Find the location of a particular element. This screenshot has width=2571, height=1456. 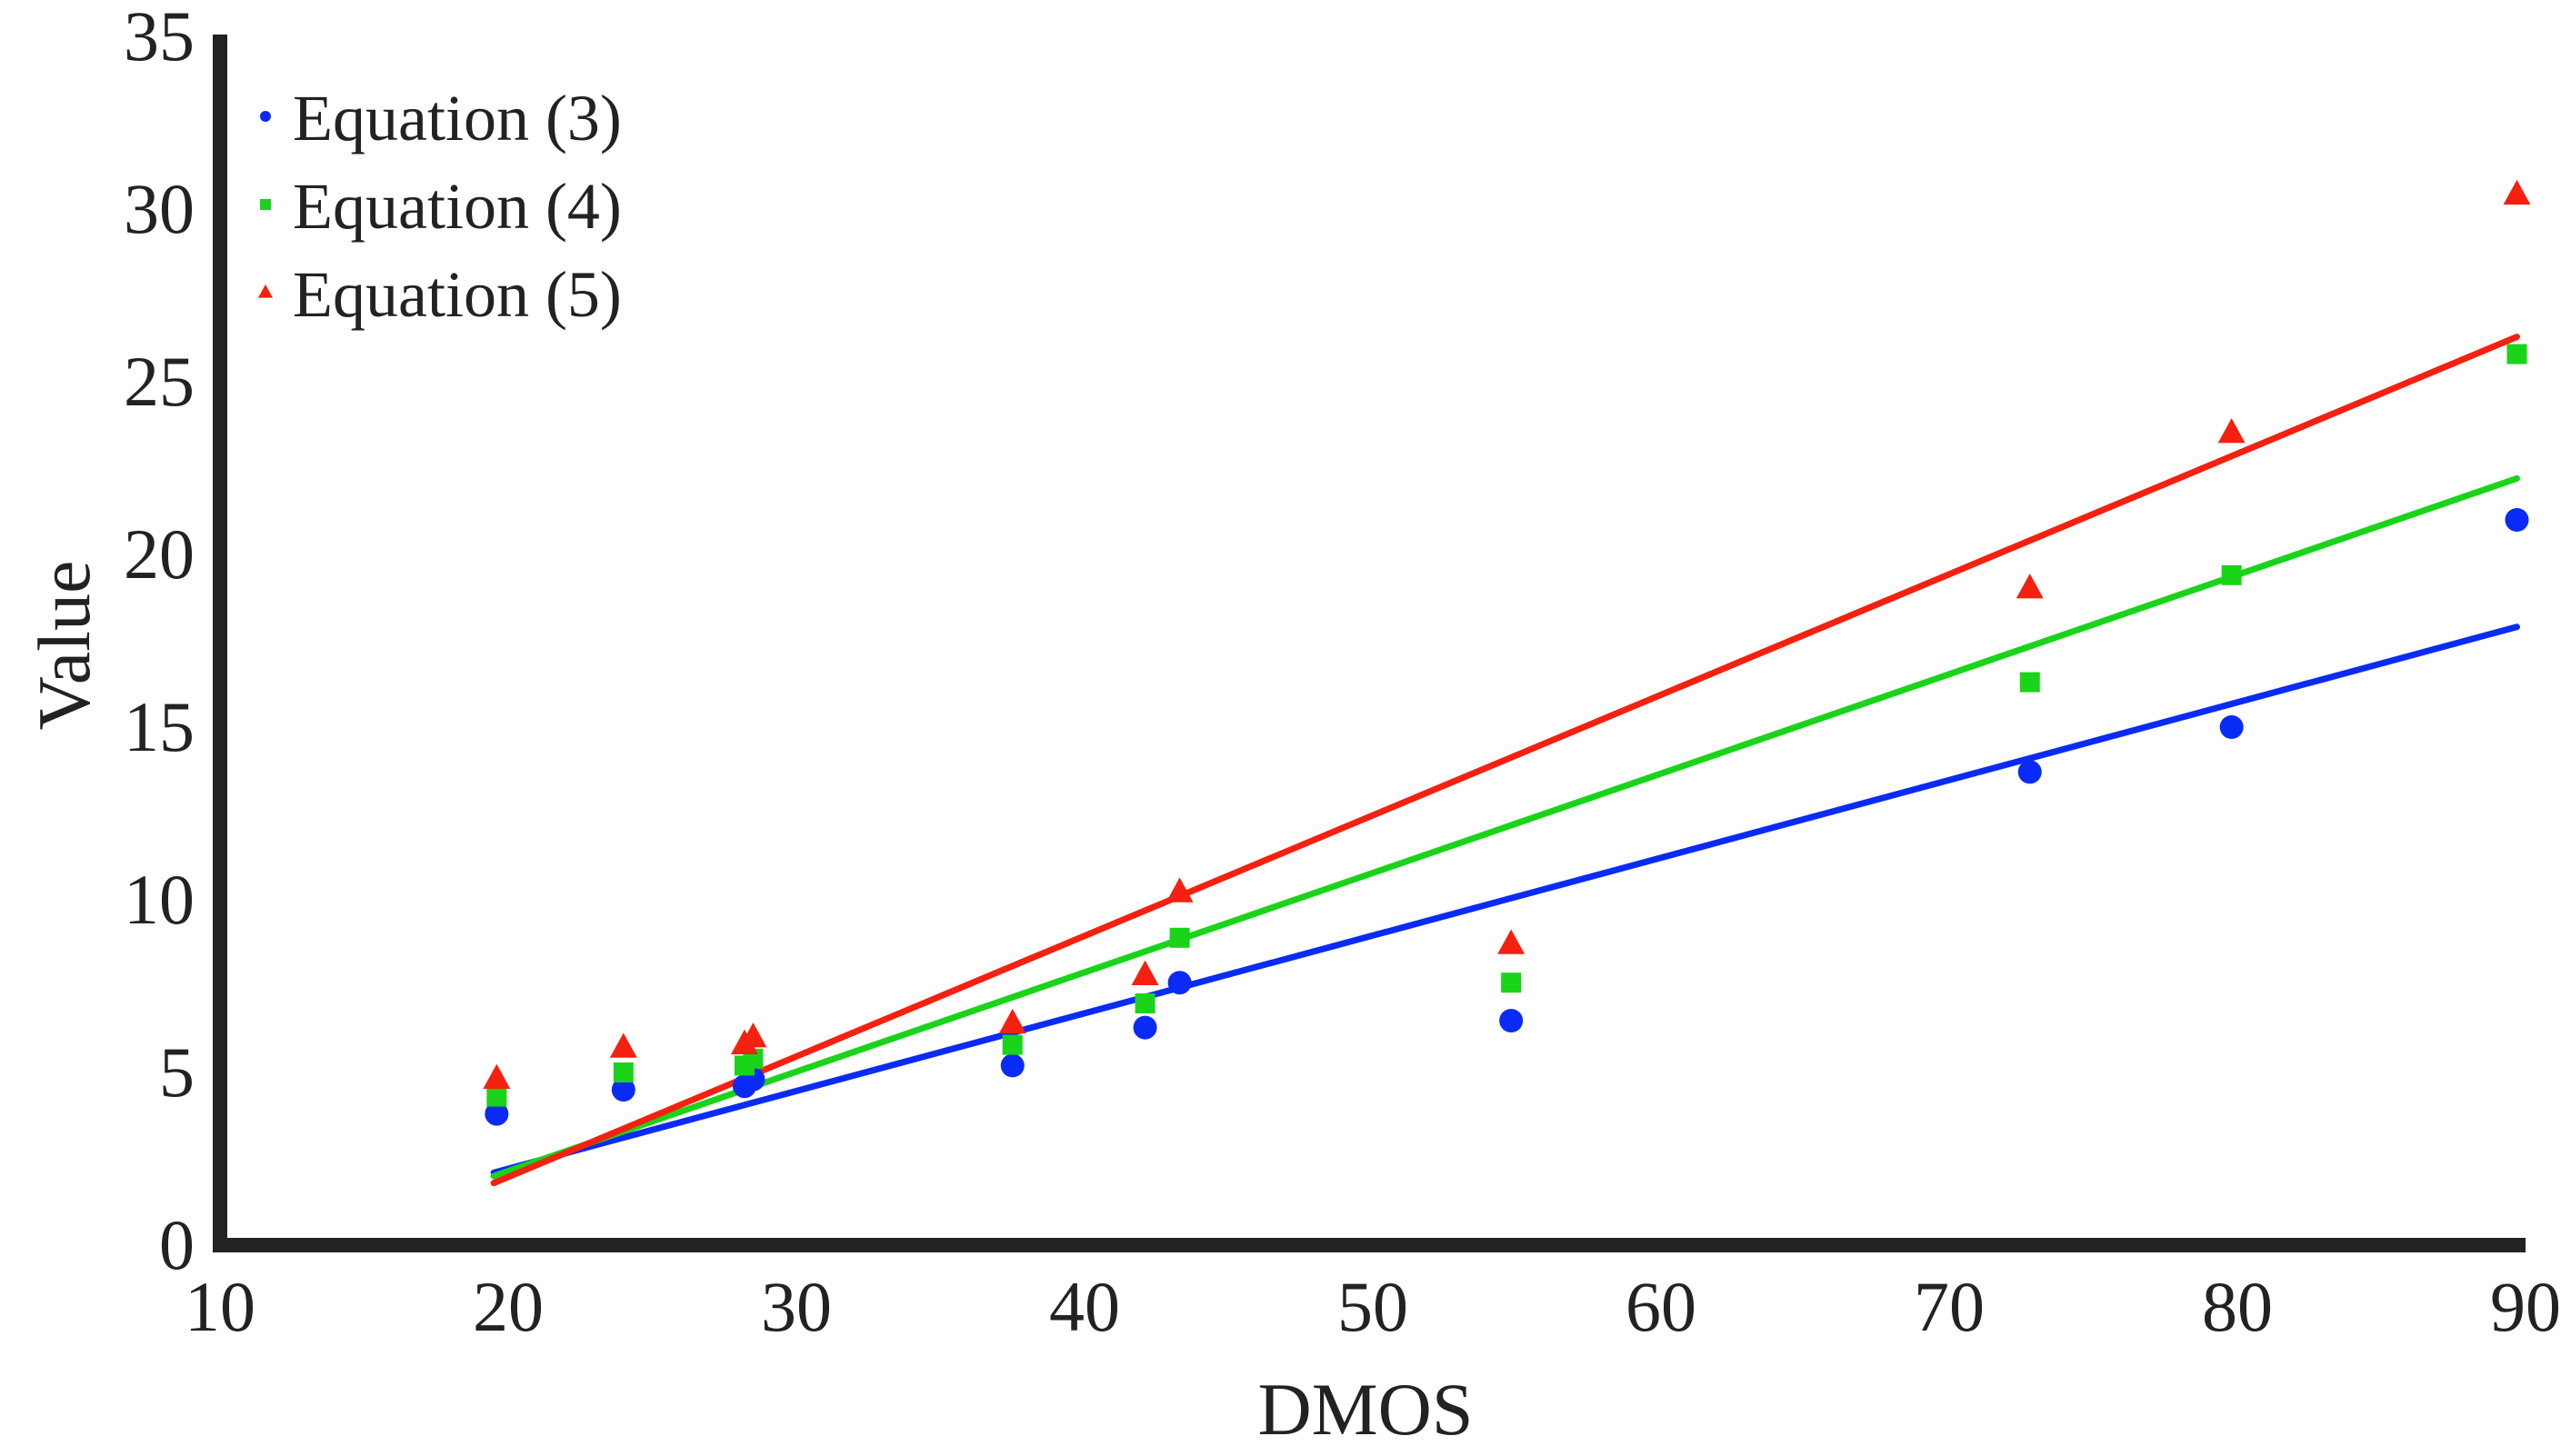

x-tick-label-30: 30 is located at coordinates (796, 1306).